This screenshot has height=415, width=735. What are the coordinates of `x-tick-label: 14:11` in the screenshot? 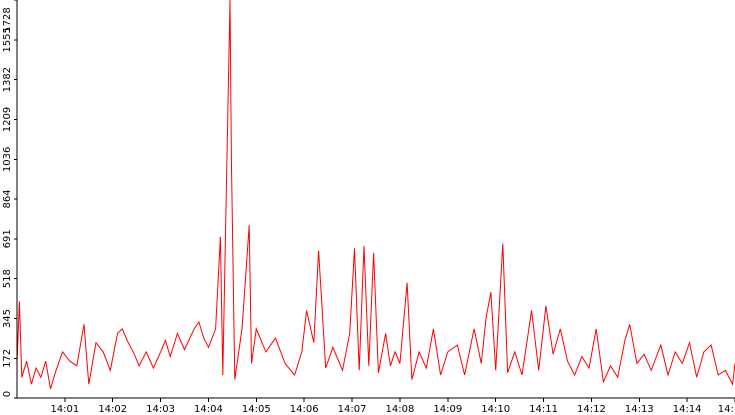 It's located at (543, 409).